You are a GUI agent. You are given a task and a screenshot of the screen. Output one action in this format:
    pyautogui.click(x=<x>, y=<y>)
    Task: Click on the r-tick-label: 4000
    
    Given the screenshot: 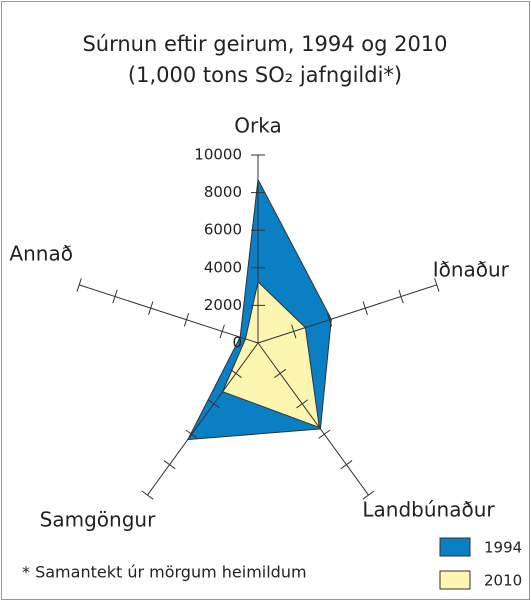 What is the action you would take?
    pyautogui.click(x=223, y=267)
    